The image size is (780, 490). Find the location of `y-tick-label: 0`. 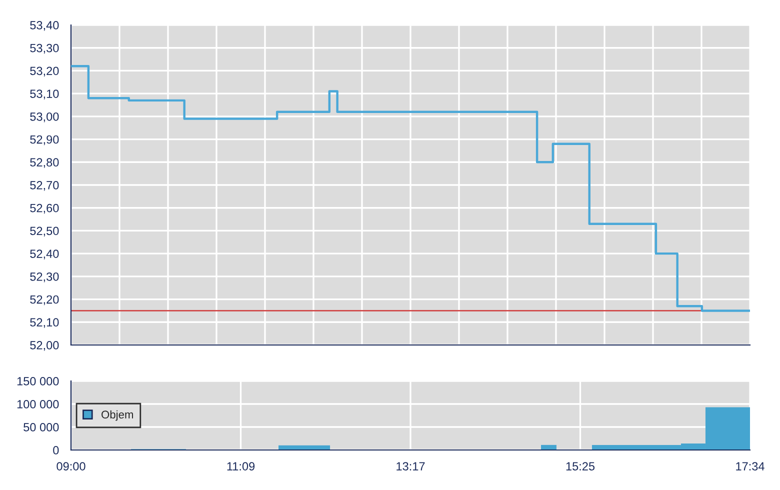

y-tick-label: 0 is located at coordinates (56, 450).